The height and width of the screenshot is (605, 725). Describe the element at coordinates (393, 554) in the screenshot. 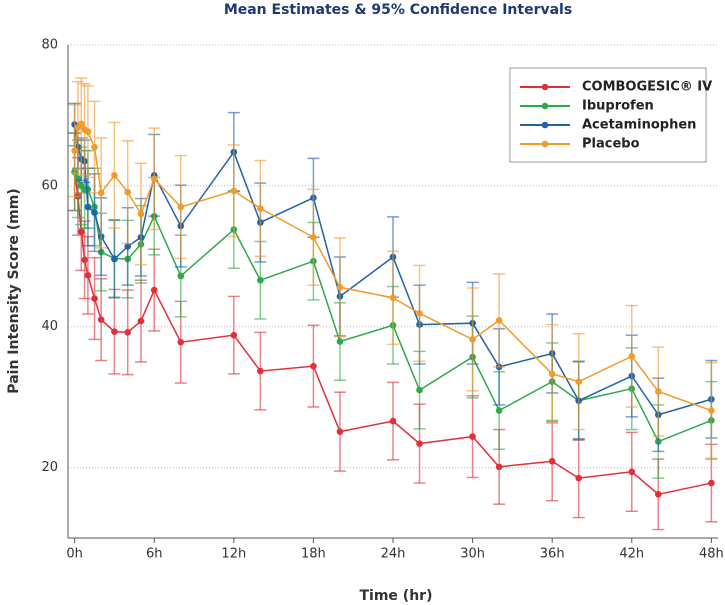

I see `x-tick-label: 24h` at that location.